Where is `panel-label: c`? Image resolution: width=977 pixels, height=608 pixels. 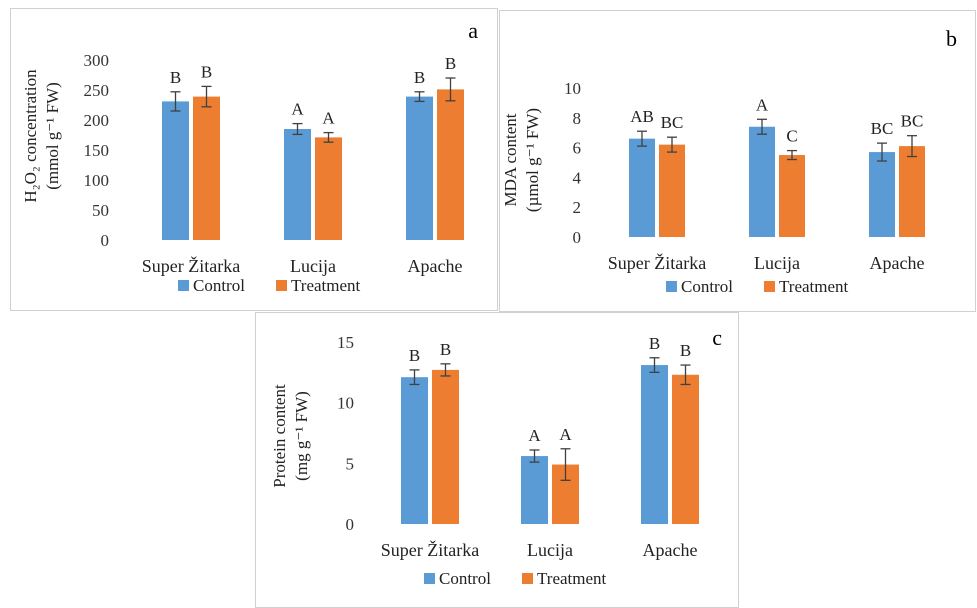
panel-label: c is located at coordinates (717, 337).